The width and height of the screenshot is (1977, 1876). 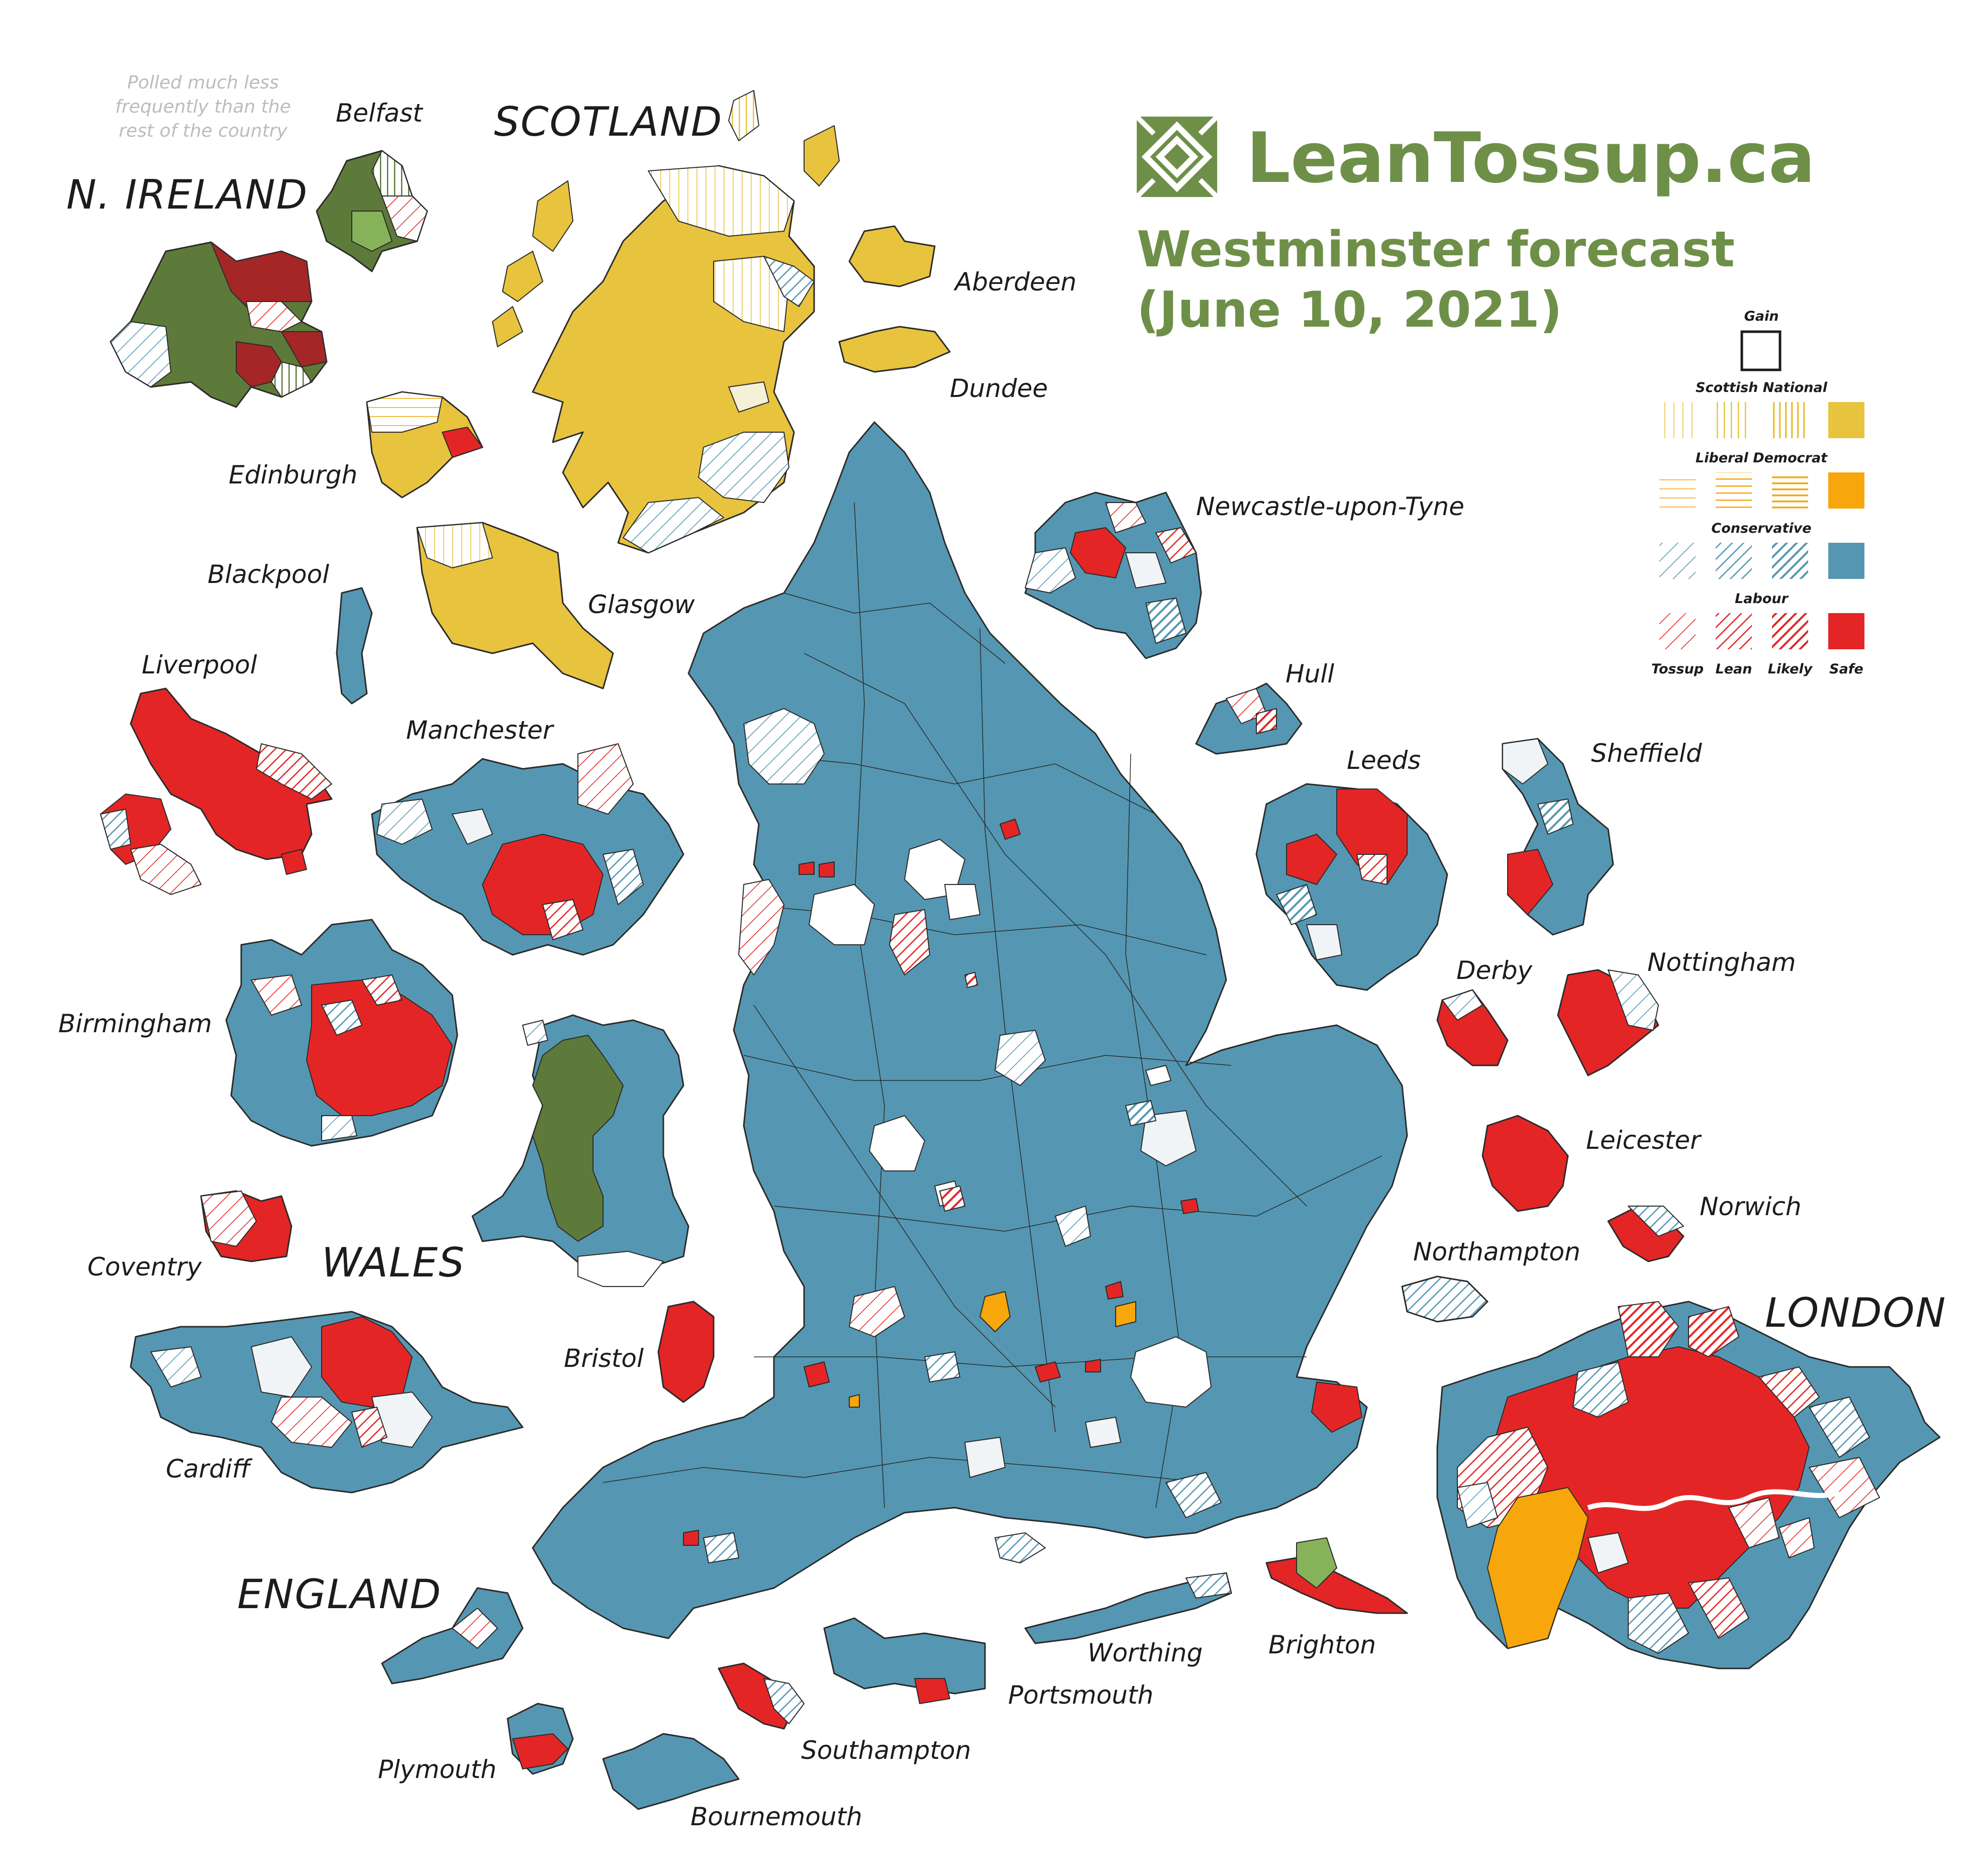 I want to click on legend-snp-tossup, so click(x=1677, y=420).